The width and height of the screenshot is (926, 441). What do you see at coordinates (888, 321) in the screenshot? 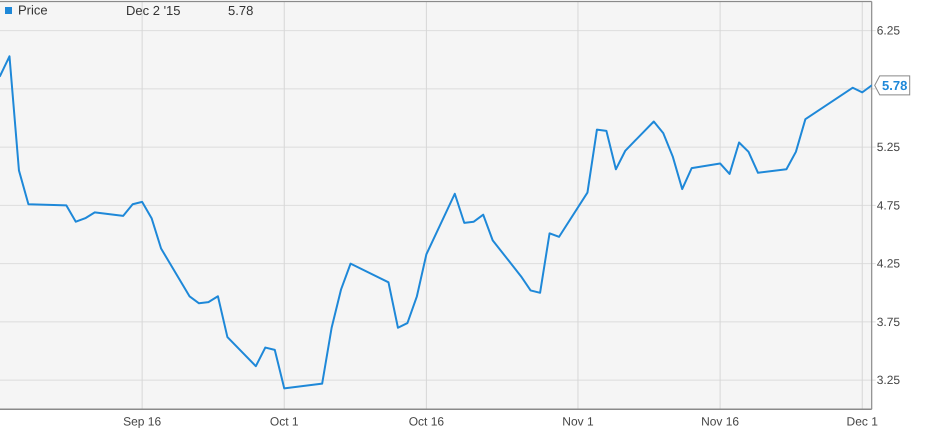
I see `y-tick-label: 3.75` at bounding box center [888, 321].